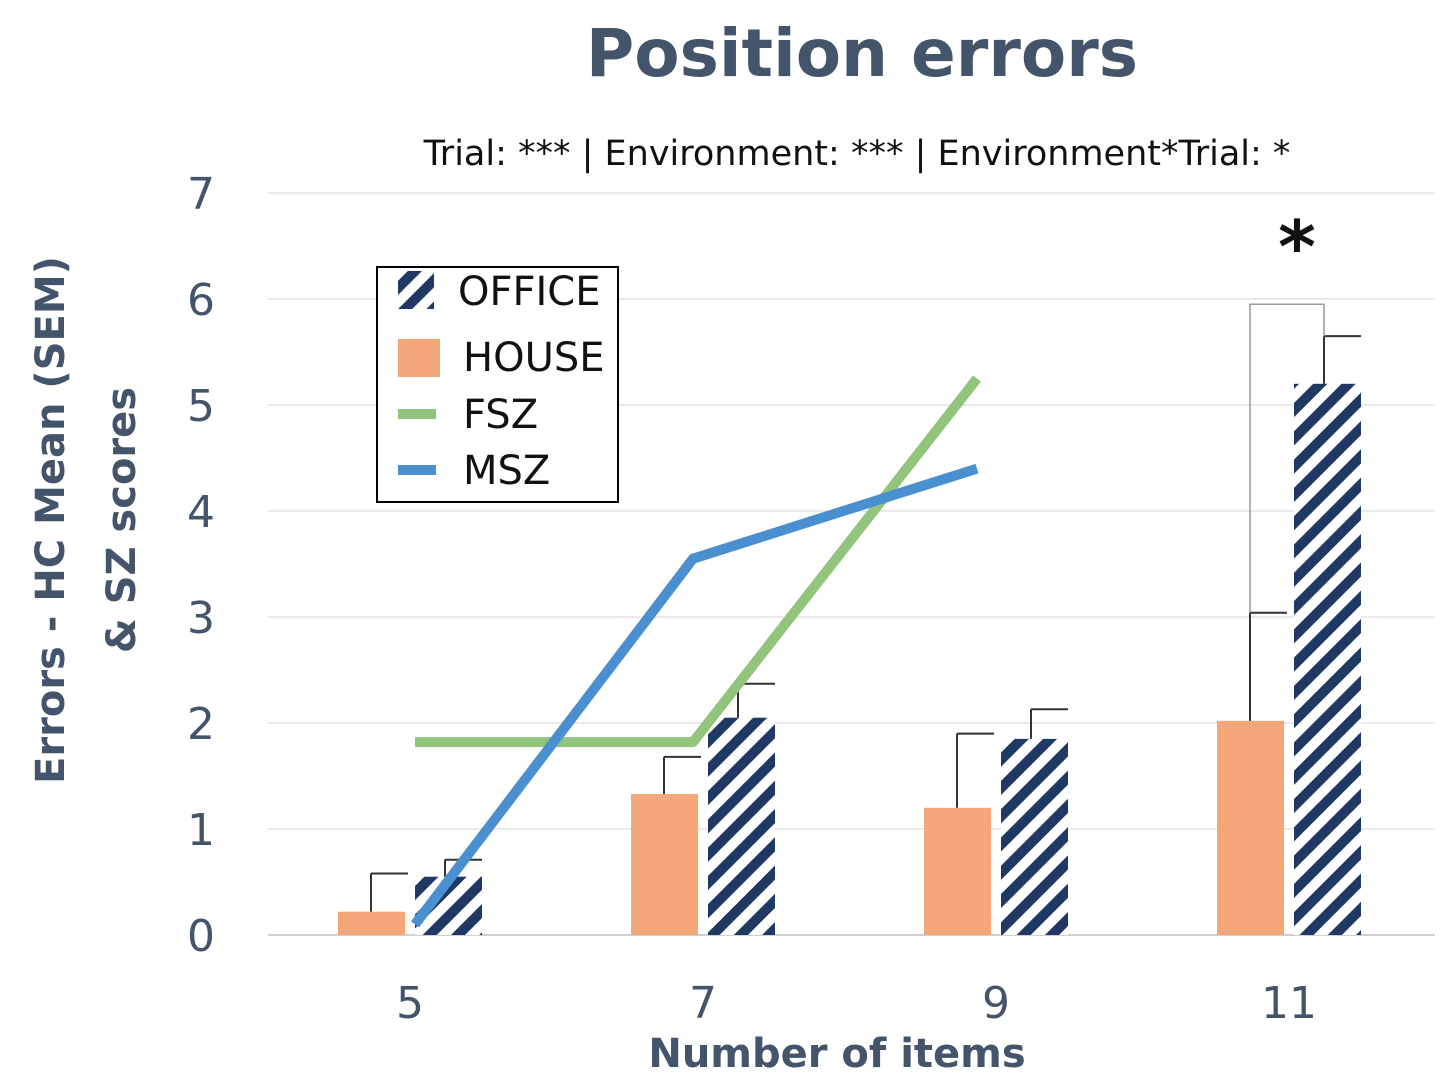 The width and height of the screenshot is (1450, 1080). I want to click on legend-swatch-fsz, so click(417, 414).